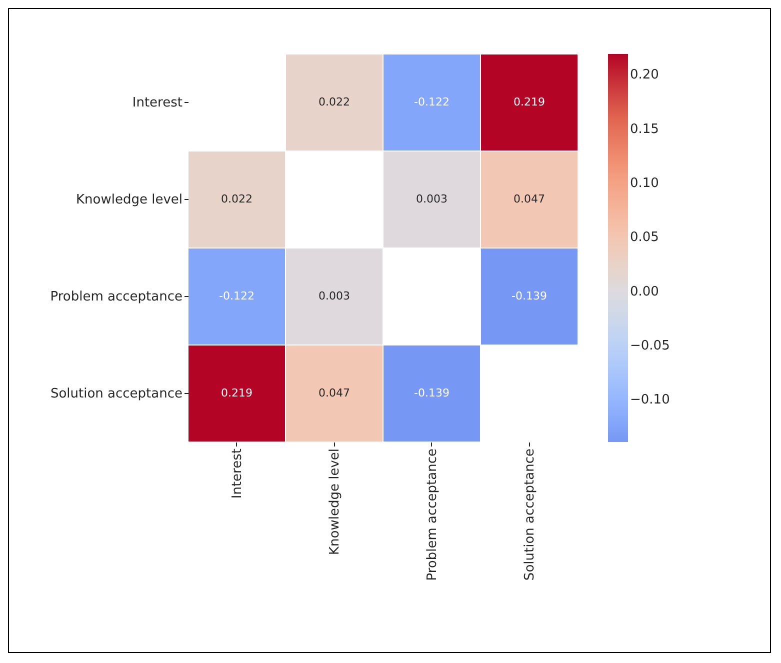 This screenshot has width=781, height=663. What do you see at coordinates (644, 75) in the screenshot?
I see `color-bar-label: 0.20` at bounding box center [644, 75].